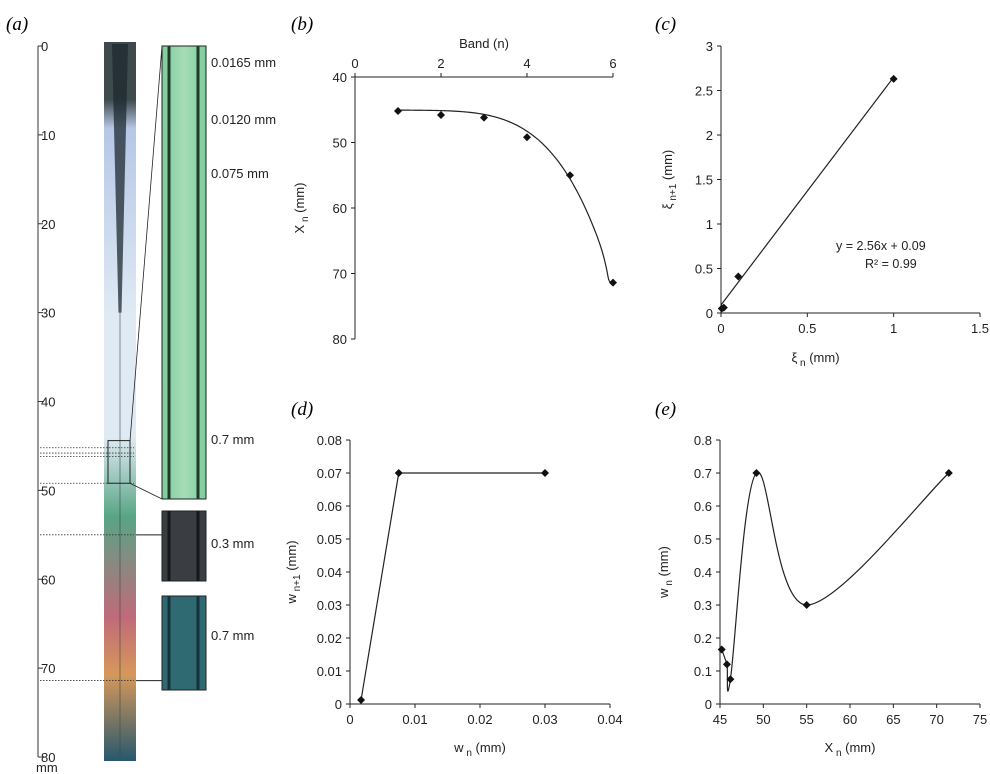  I want to click on chart-d-x-tick-label: 0, so click(349, 719).